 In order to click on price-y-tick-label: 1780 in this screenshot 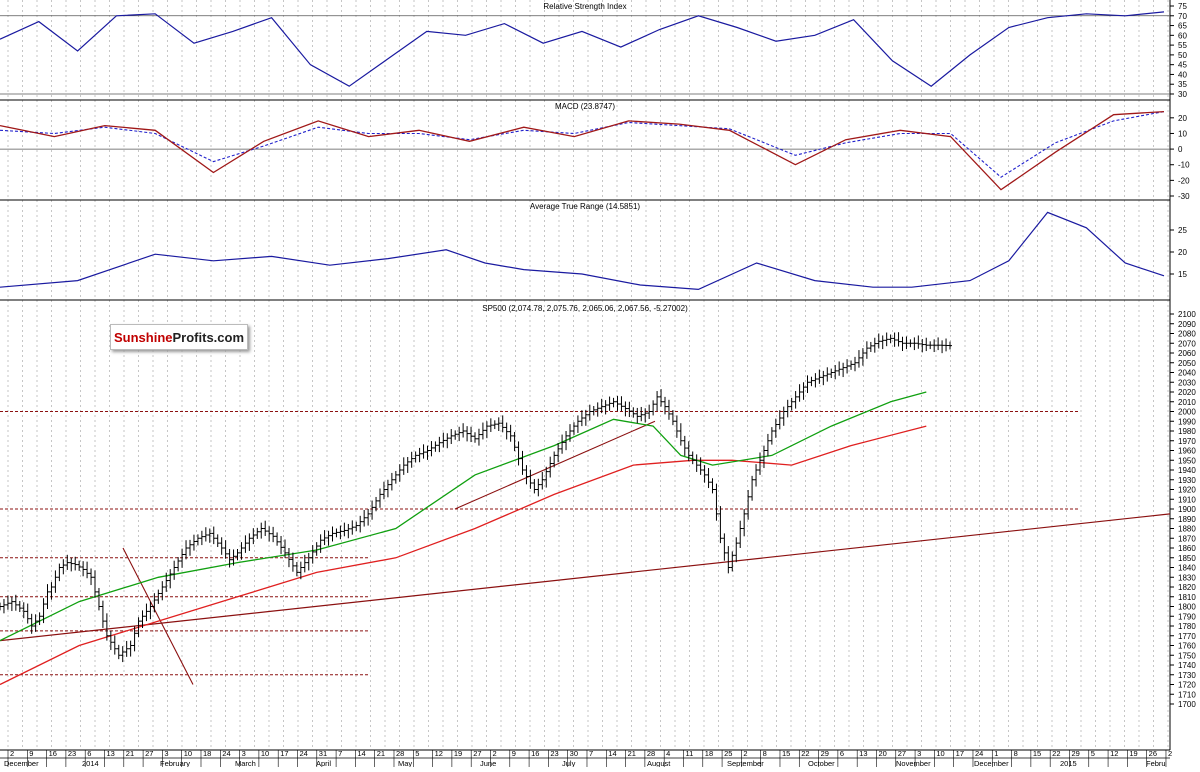, I will do `click(1187, 626)`.